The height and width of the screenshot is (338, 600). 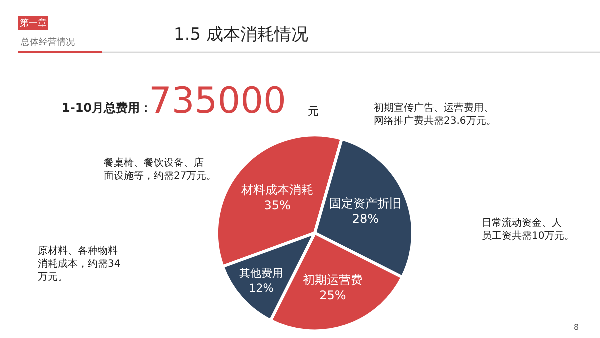 I want to click on data-label: 12%, so click(x=261, y=288).